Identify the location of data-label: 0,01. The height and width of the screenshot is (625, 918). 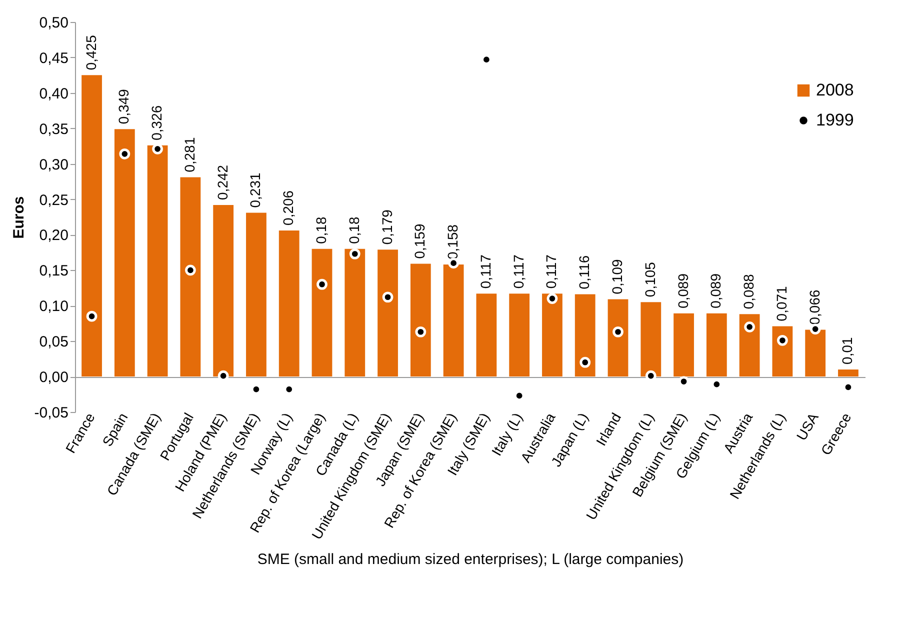
(847, 350).